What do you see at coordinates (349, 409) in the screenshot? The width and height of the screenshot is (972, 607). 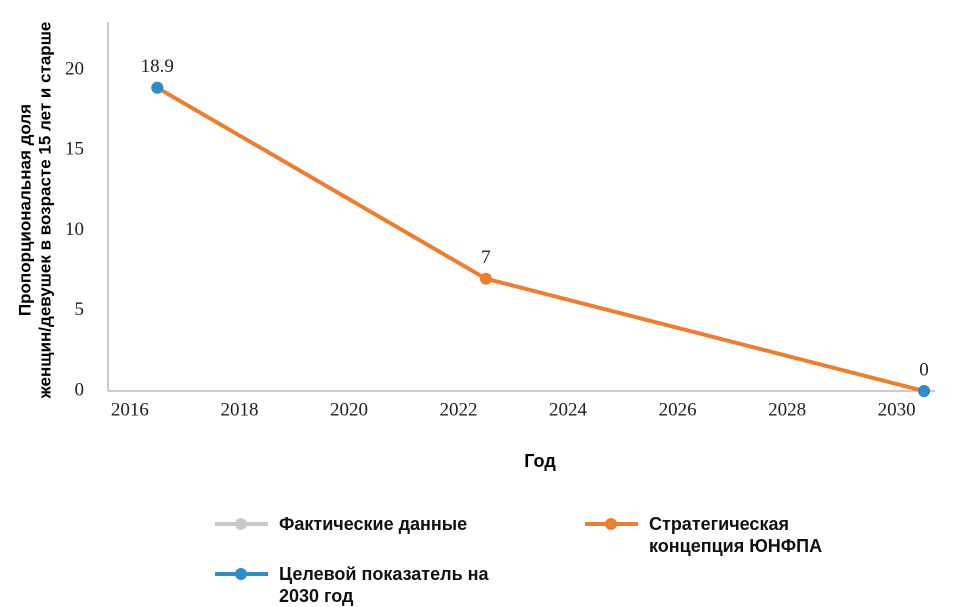 I see `x-tick-label: 2020` at bounding box center [349, 409].